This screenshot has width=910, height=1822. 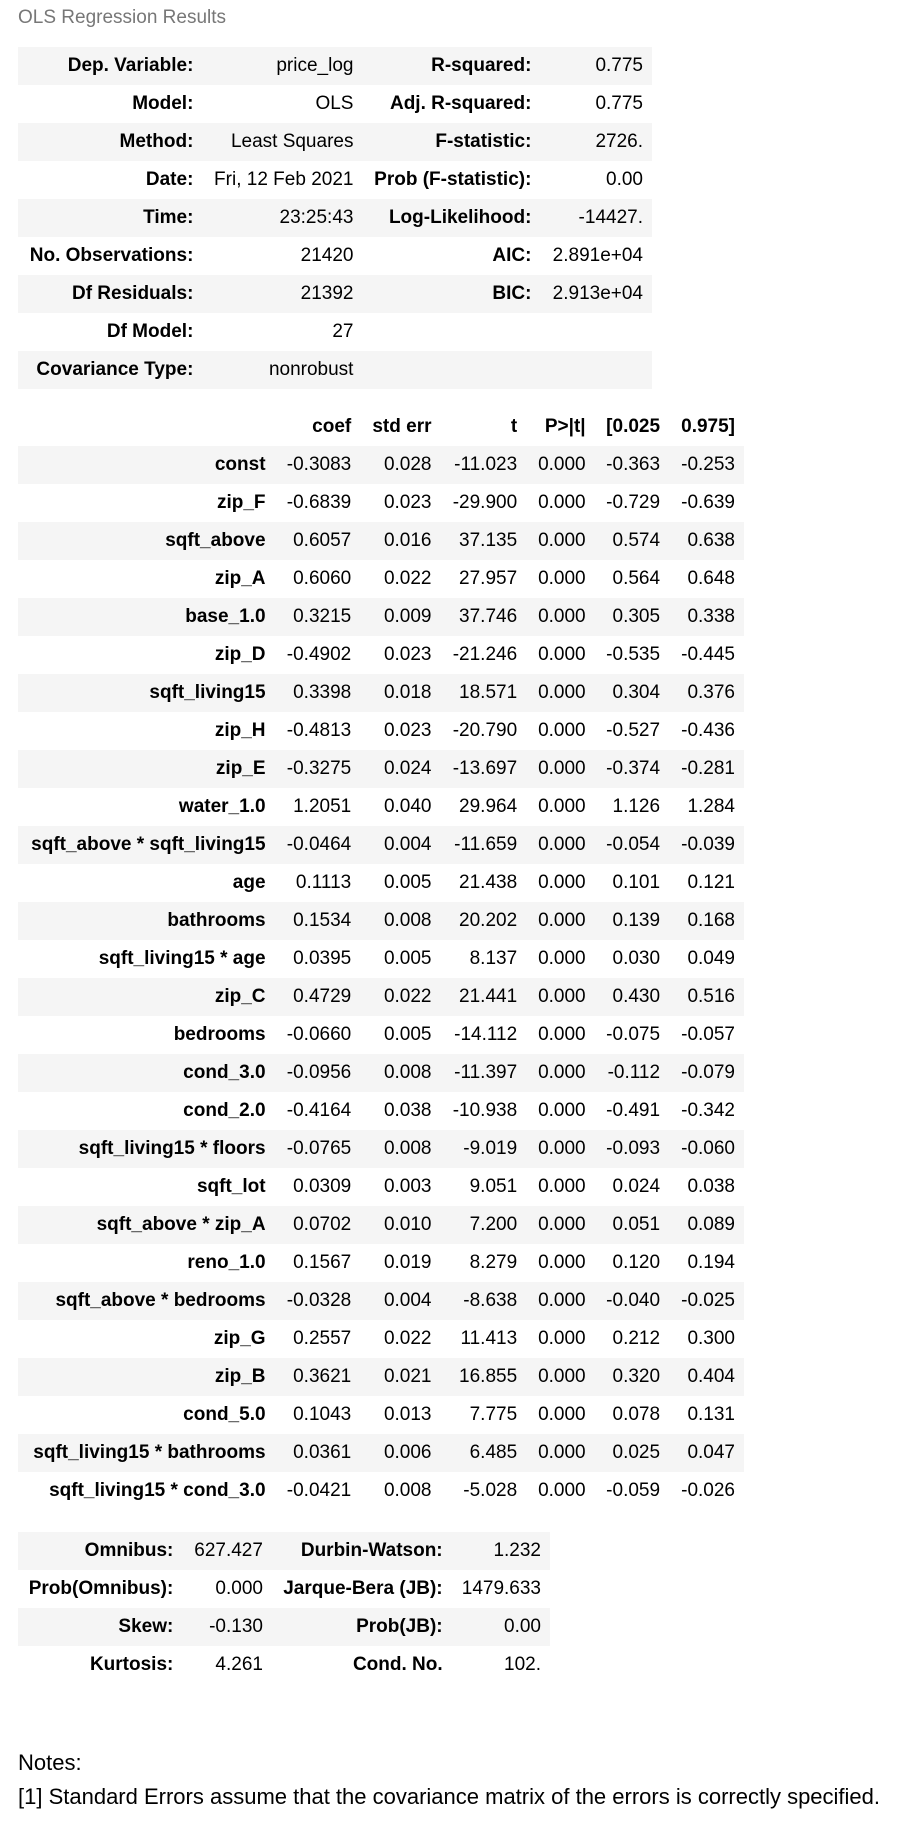 I want to click on summary-value: 27, so click(x=343, y=331).